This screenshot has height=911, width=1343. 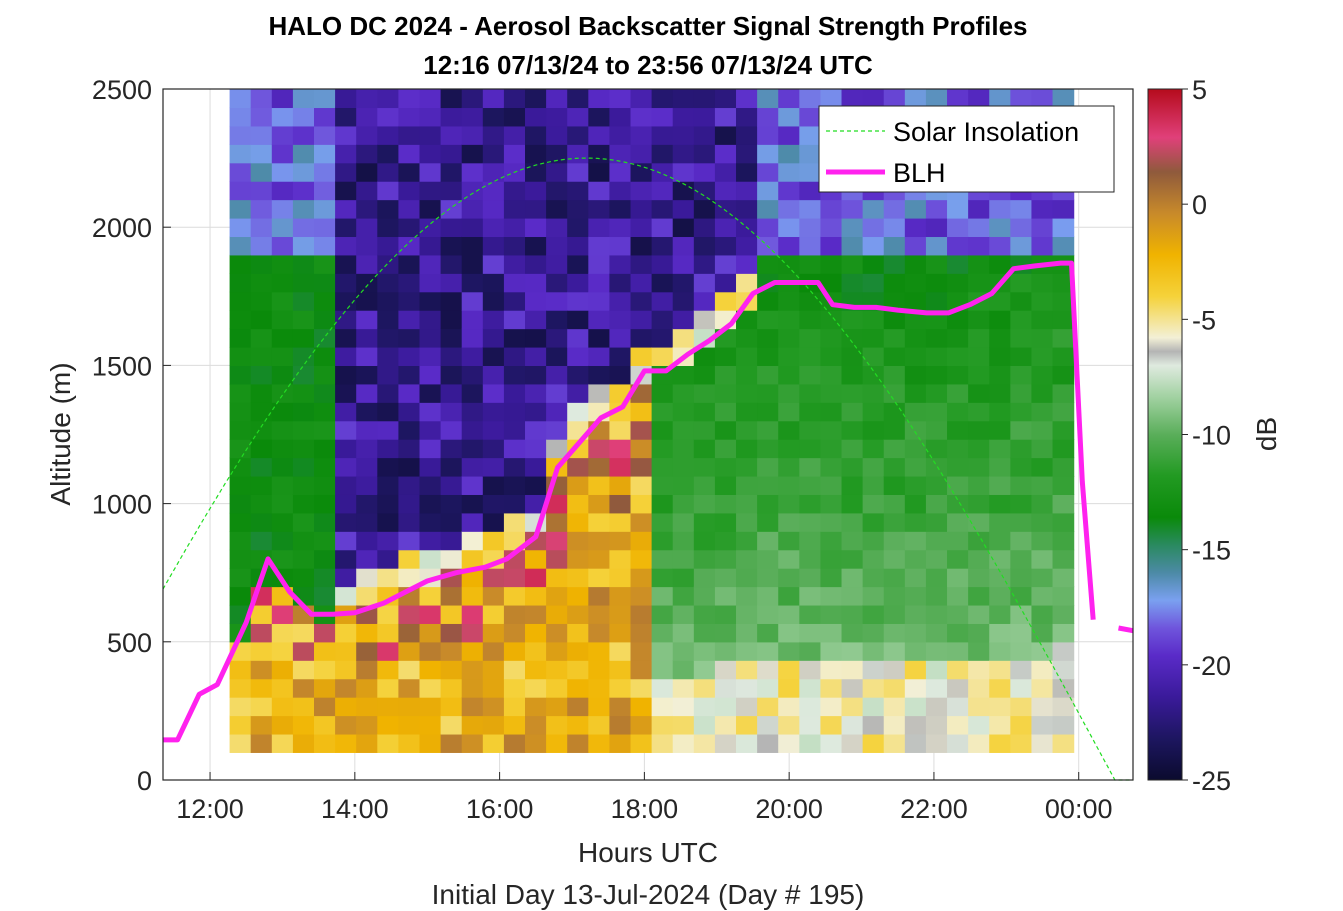 What do you see at coordinates (919, 173) in the screenshot?
I see `legend-blh-label: BLH` at bounding box center [919, 173].